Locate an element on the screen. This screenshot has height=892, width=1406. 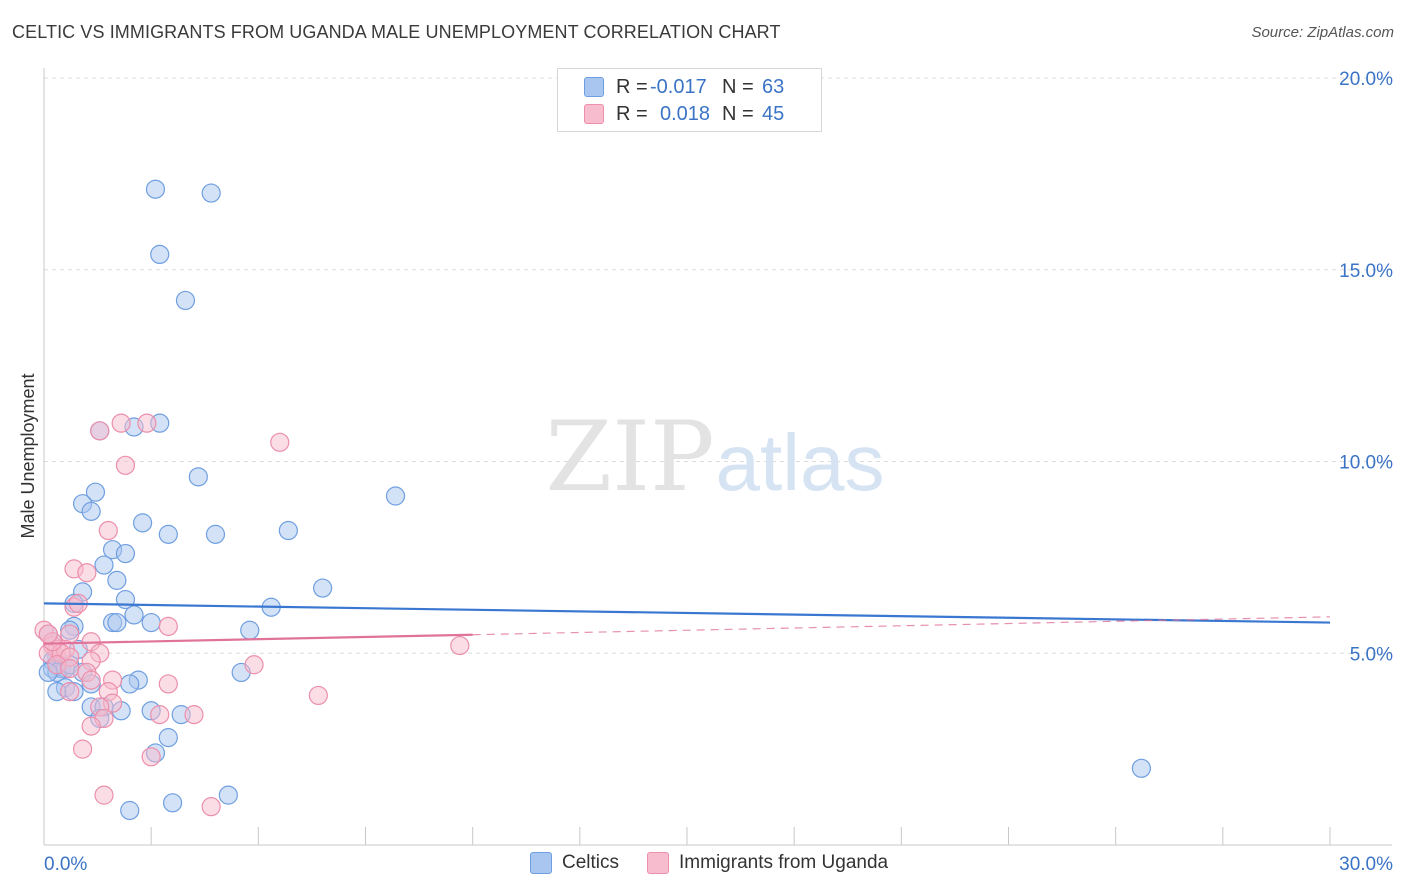
watermark: ZIP atlas is located at coordinates (714, 457).